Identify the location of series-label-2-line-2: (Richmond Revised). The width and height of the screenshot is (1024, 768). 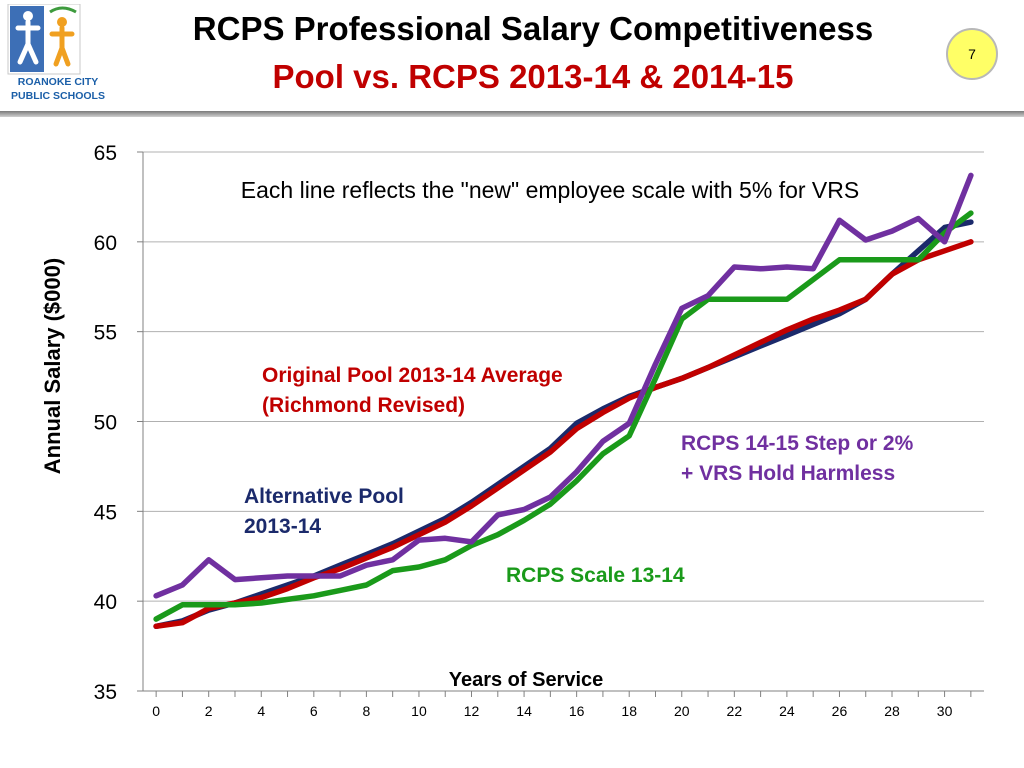
(363, 405).